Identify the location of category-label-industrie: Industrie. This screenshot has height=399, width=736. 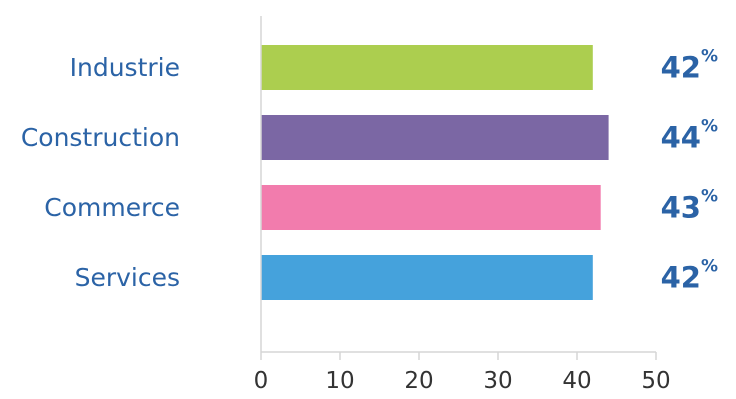
(125, 67).